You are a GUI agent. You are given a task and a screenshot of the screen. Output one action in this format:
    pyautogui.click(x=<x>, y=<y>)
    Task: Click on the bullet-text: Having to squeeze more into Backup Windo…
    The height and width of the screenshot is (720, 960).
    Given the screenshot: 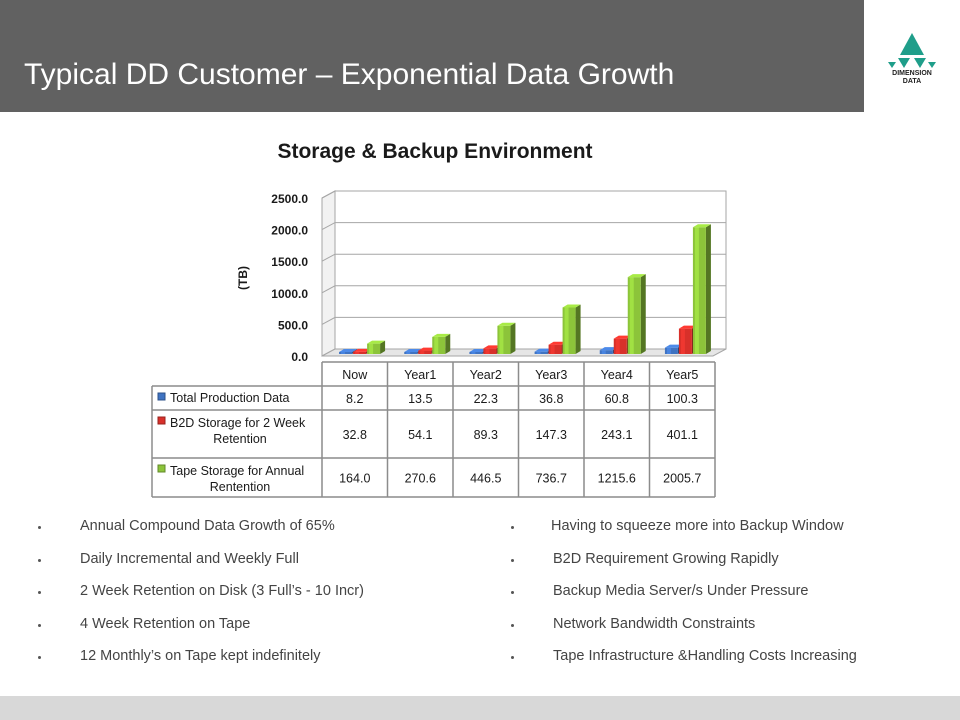 What is the action you would take?
    pyautogui.click(x=697, y=526)
    